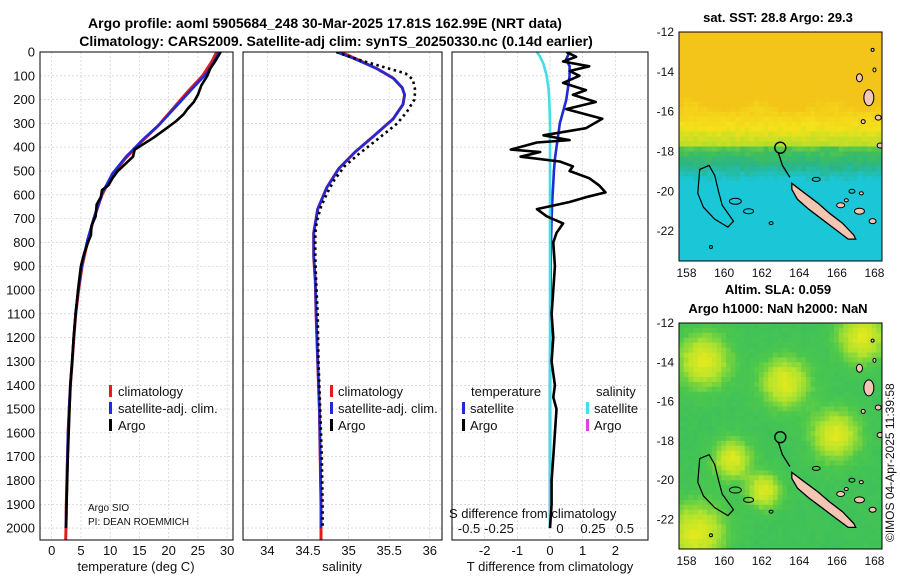 This screenshot has width=900, height=580. Describe the element at coordinates (384, 408) in the screenshot. I see `salinity-legend: climatology satellite-adj. clim. Argo` at that location.